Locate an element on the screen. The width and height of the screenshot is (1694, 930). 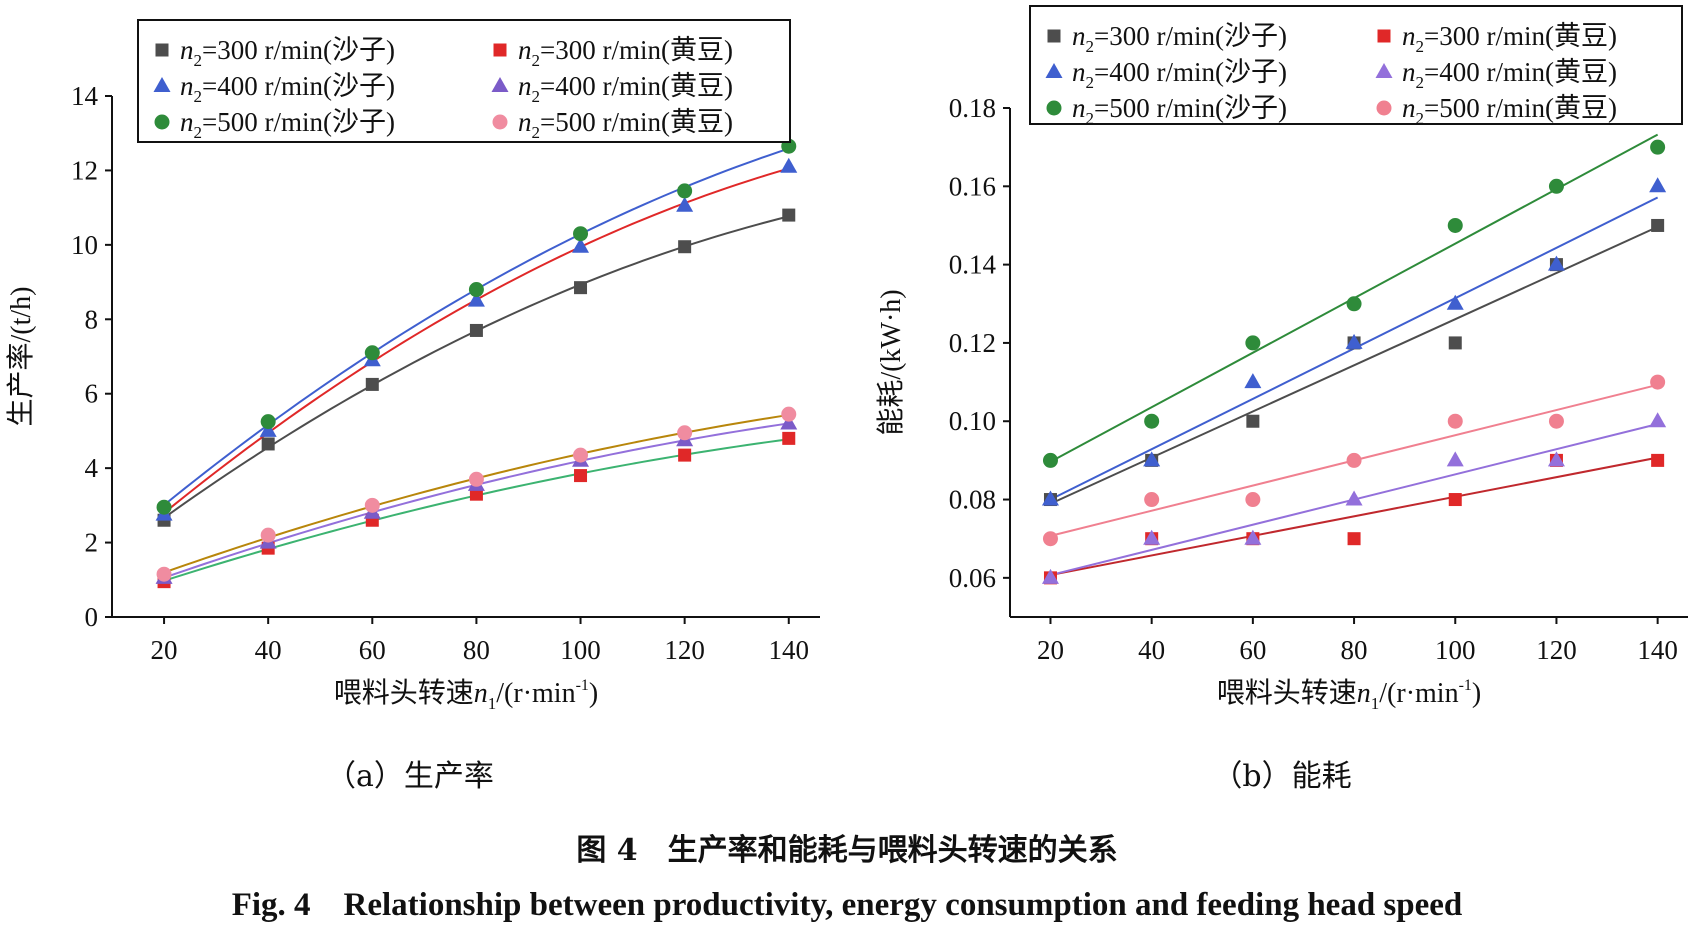
x-tick-label: 60 is located at coordinates (372, 650).